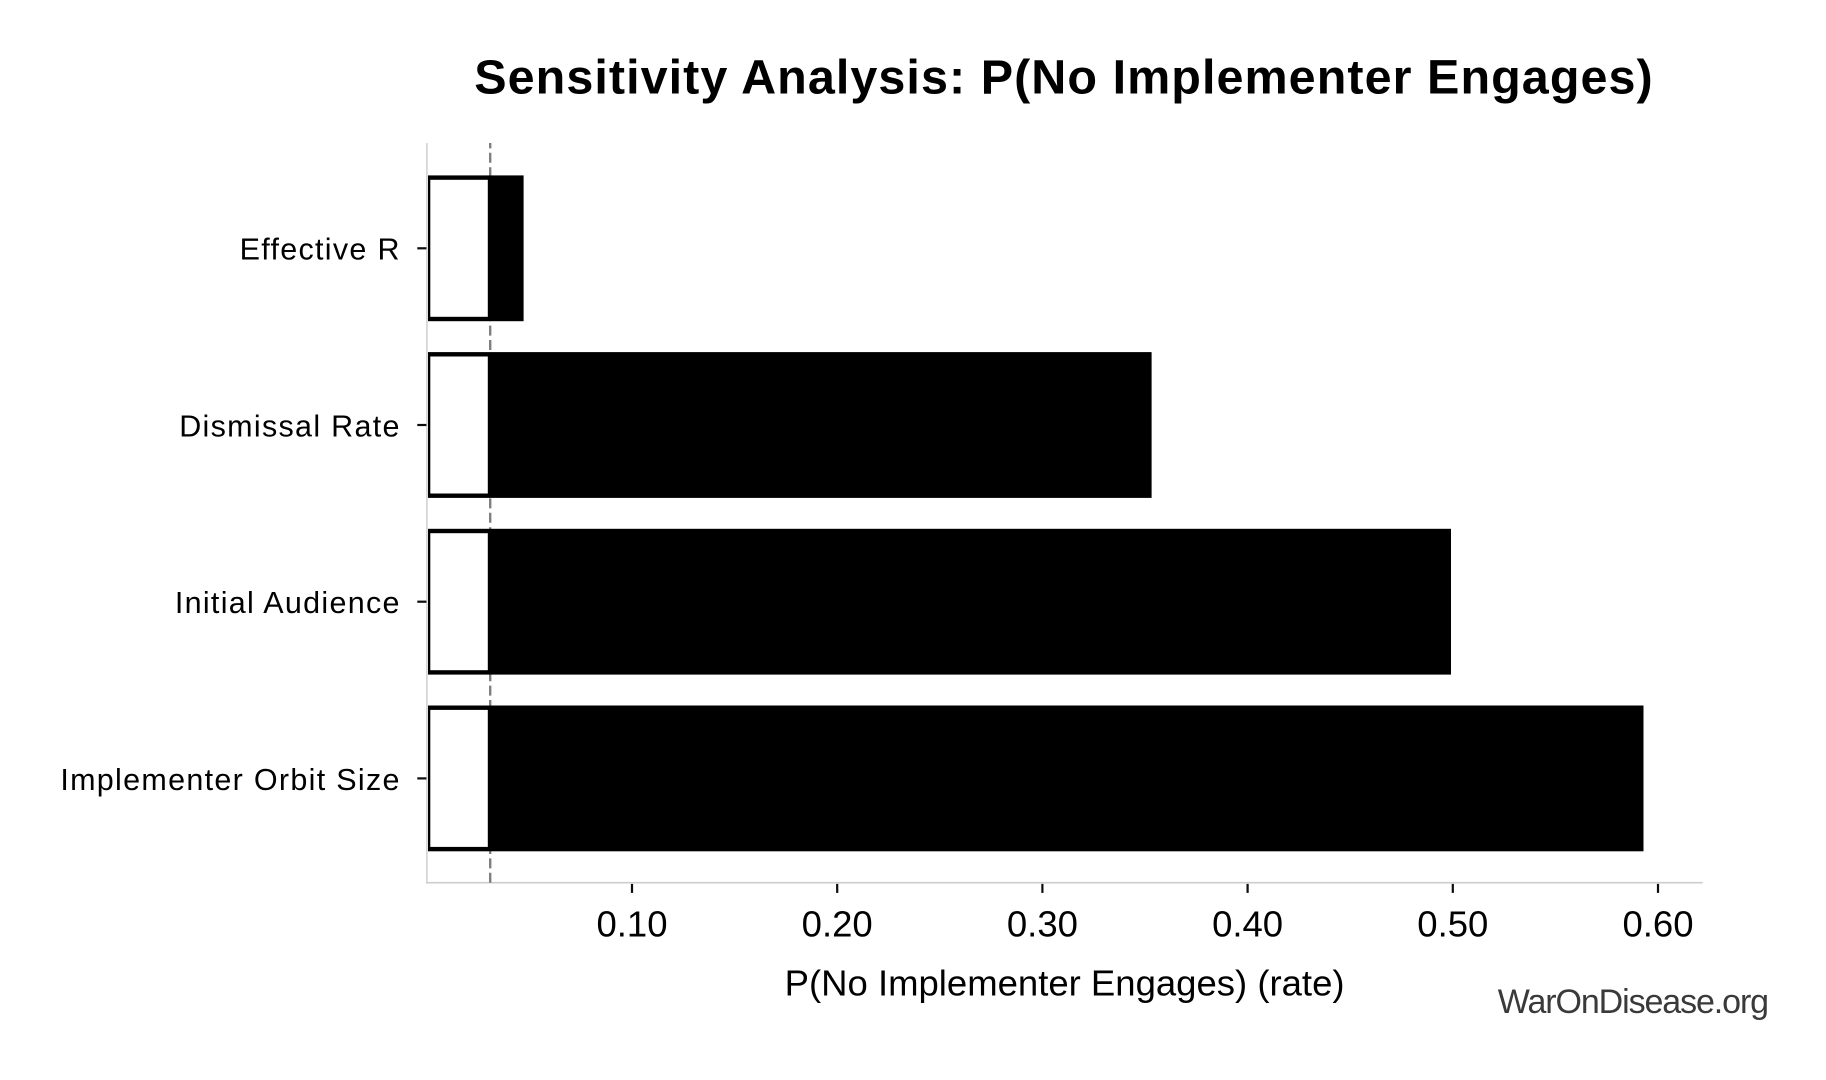 Image resolution: width=1826 pixels, height=1080 pixels. Describe the element at coordinates (290, 426) in the screenshot. I see `svg-text: Dismissal Rate` at that location.